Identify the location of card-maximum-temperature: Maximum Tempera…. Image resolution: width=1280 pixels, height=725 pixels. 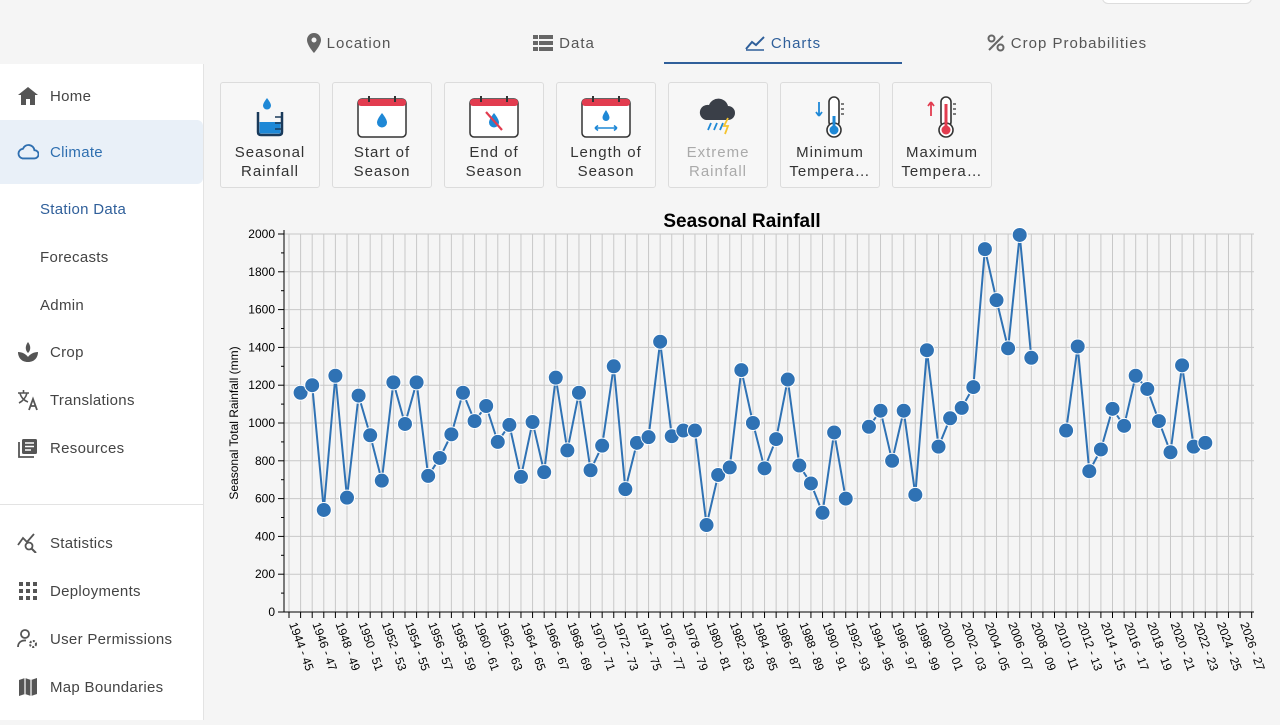
(942, 135).